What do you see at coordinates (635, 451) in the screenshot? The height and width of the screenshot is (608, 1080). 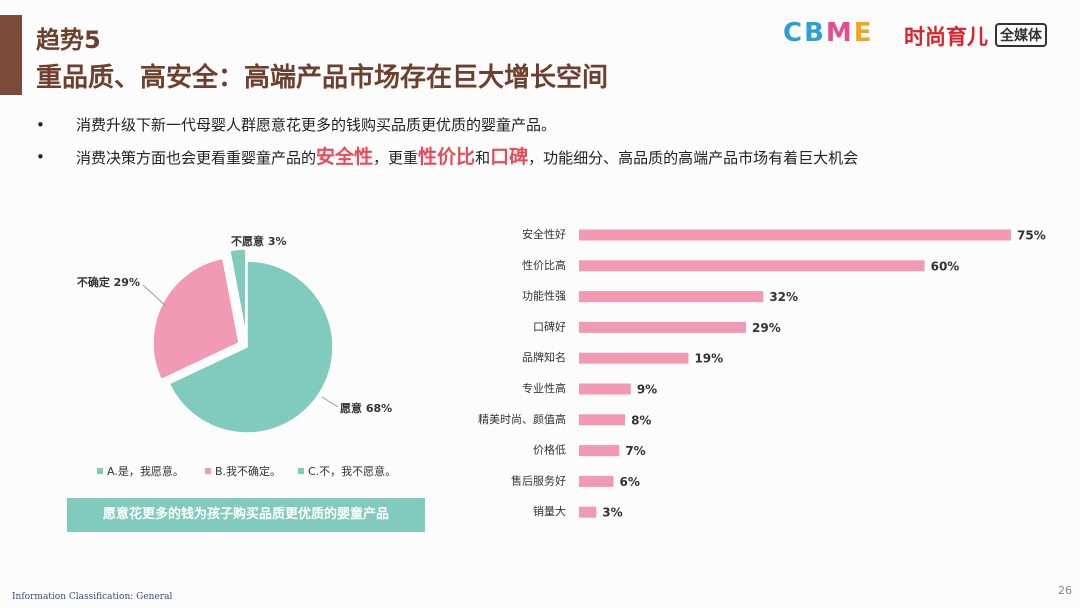 I see `value-label: 7%` at bounding box center [635, 451].